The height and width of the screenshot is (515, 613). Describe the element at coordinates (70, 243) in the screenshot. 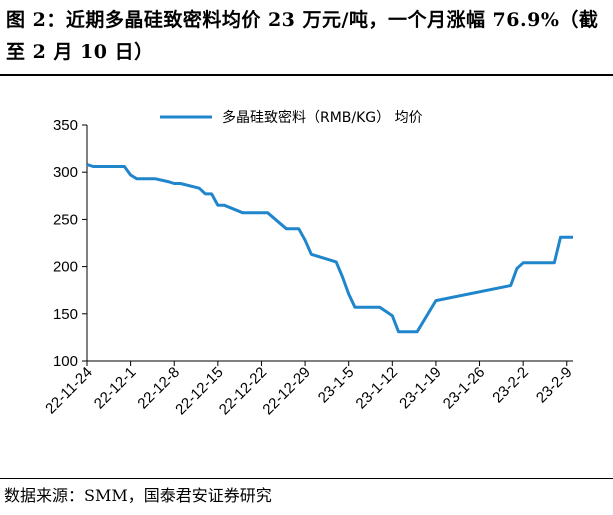

I see `y-axis-ticks: 100 150 200 250 300 350` at that location.